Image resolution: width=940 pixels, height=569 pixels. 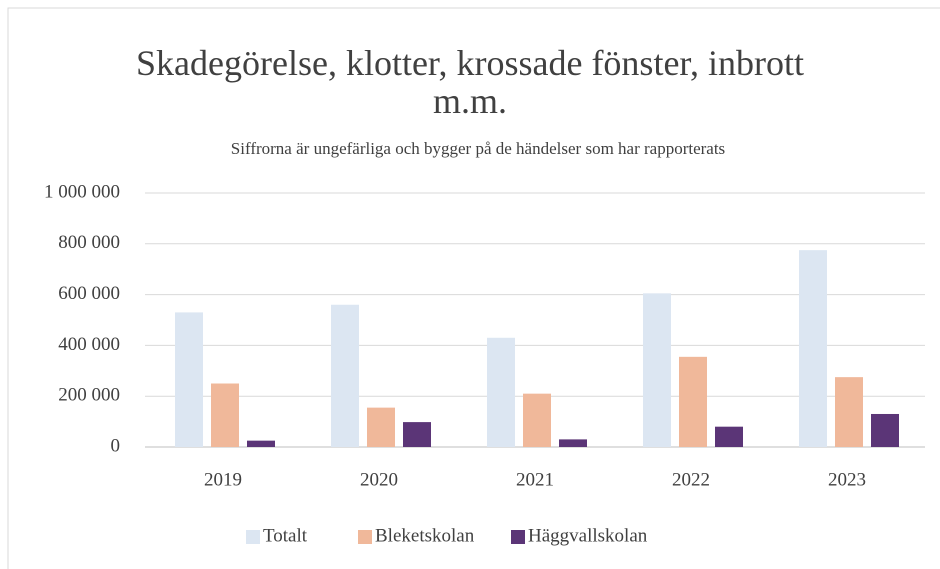 What do you see at coordinates (223, 479) in the screenshot?
I see `x-tick-label: 2019` at bounding box center [223, 479].